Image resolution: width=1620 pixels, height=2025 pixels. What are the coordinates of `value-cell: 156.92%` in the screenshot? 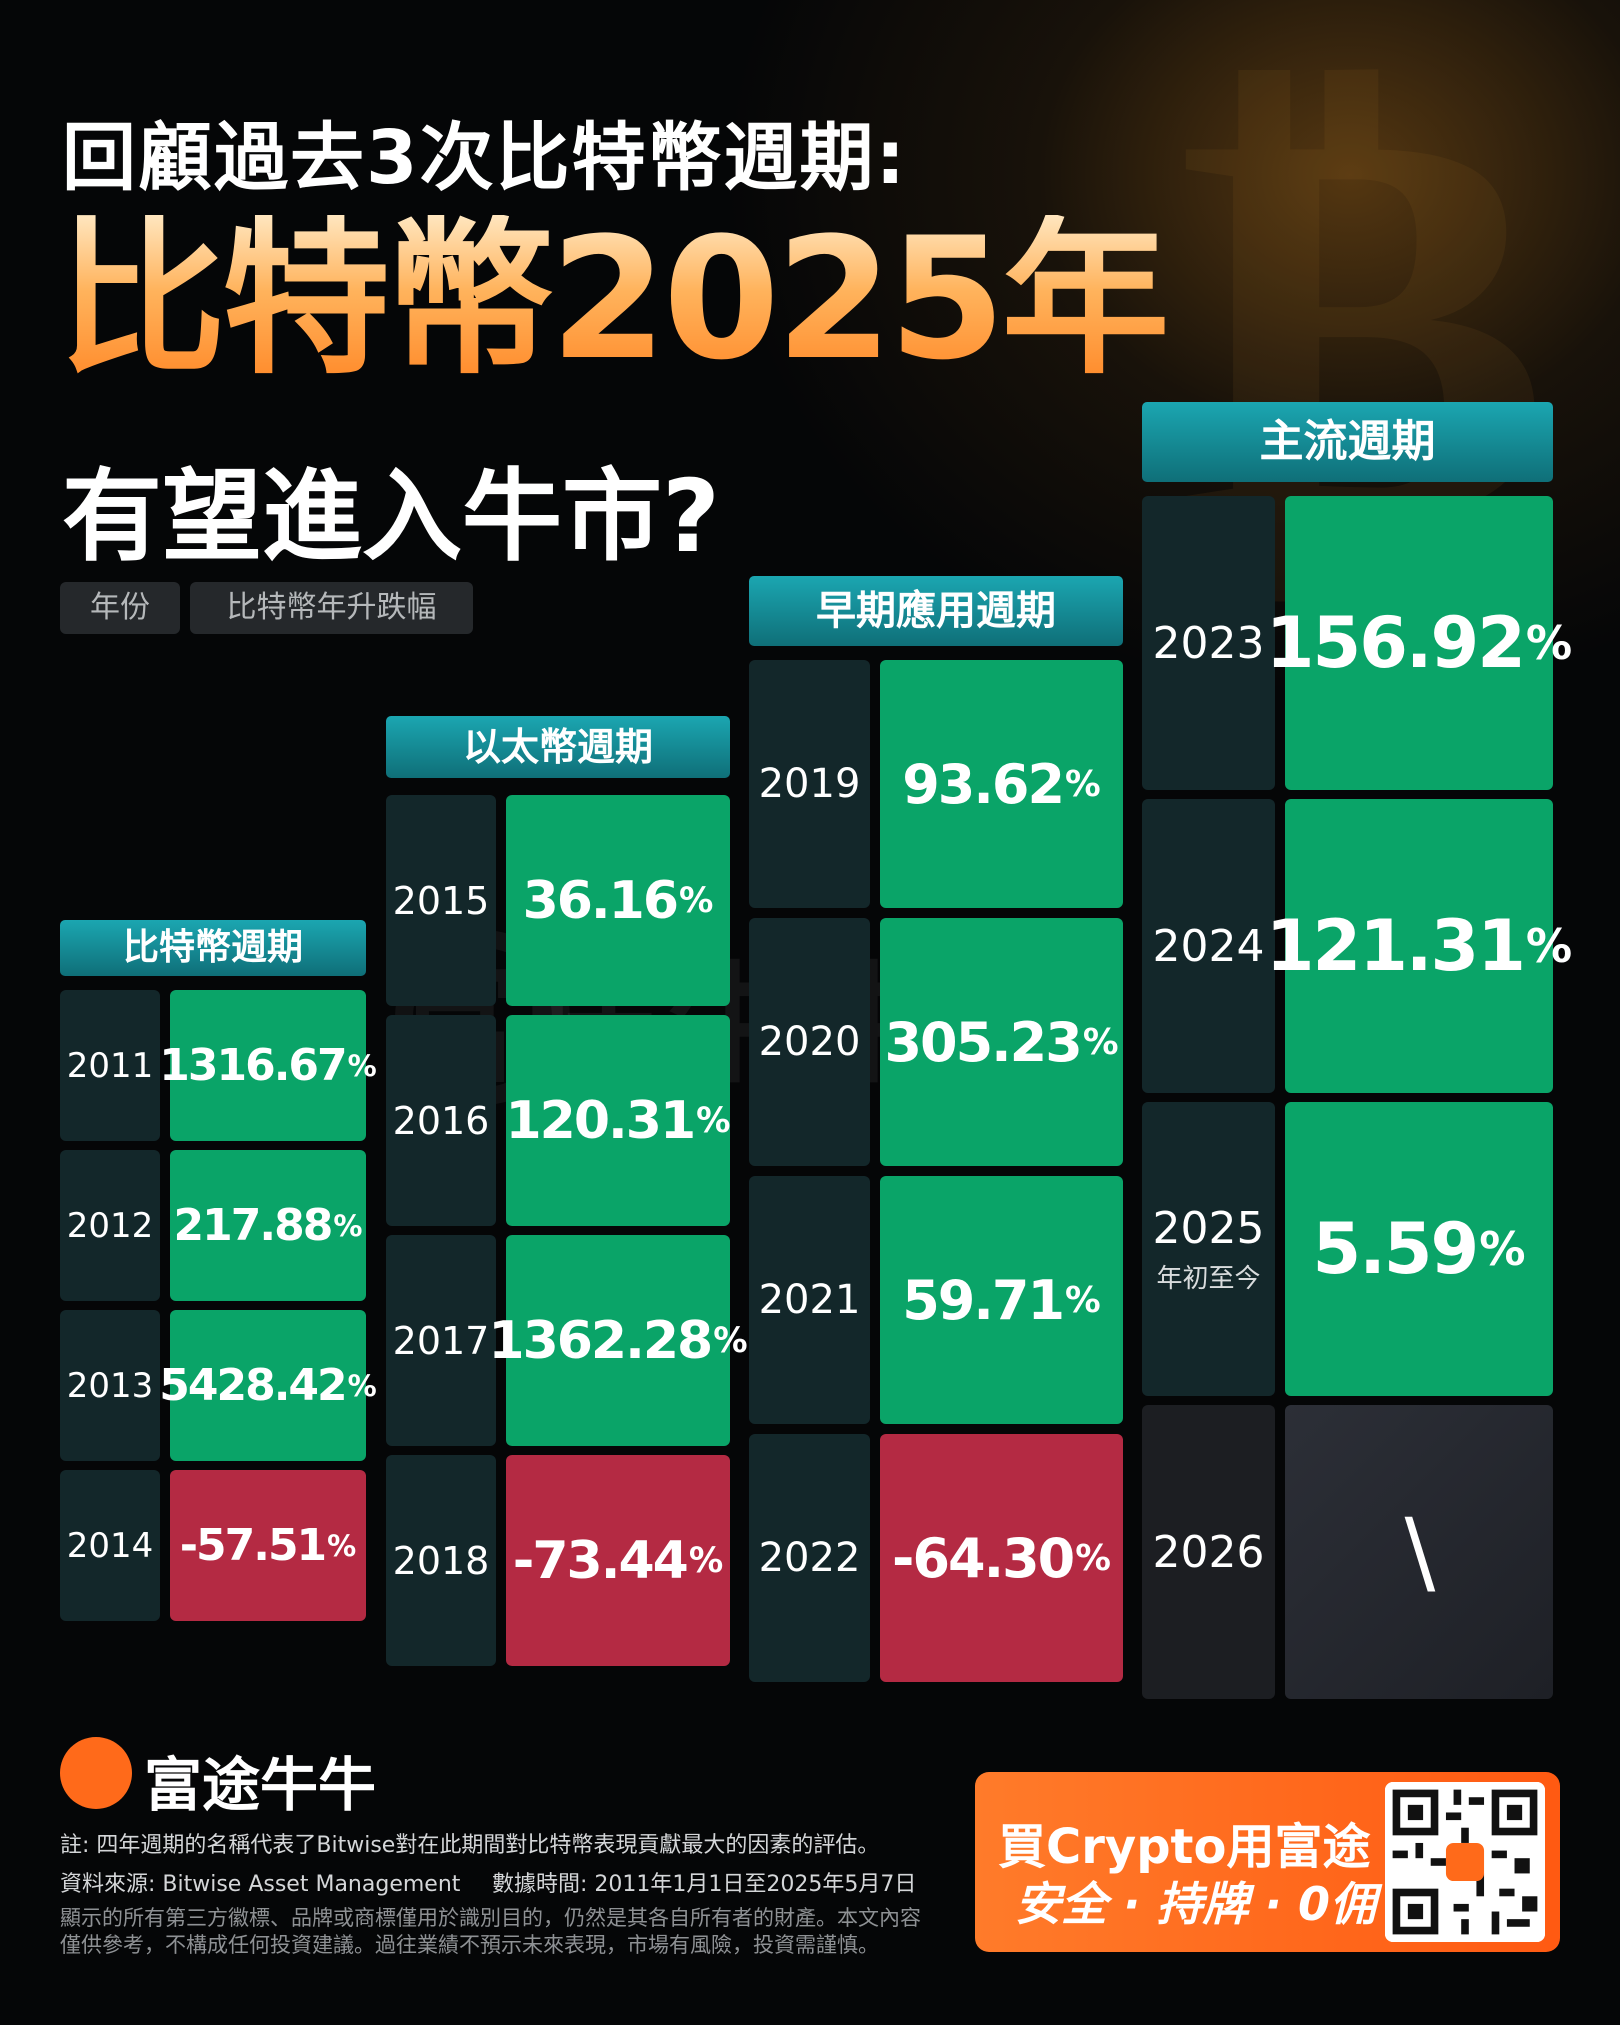 It's located at (1419, 643).